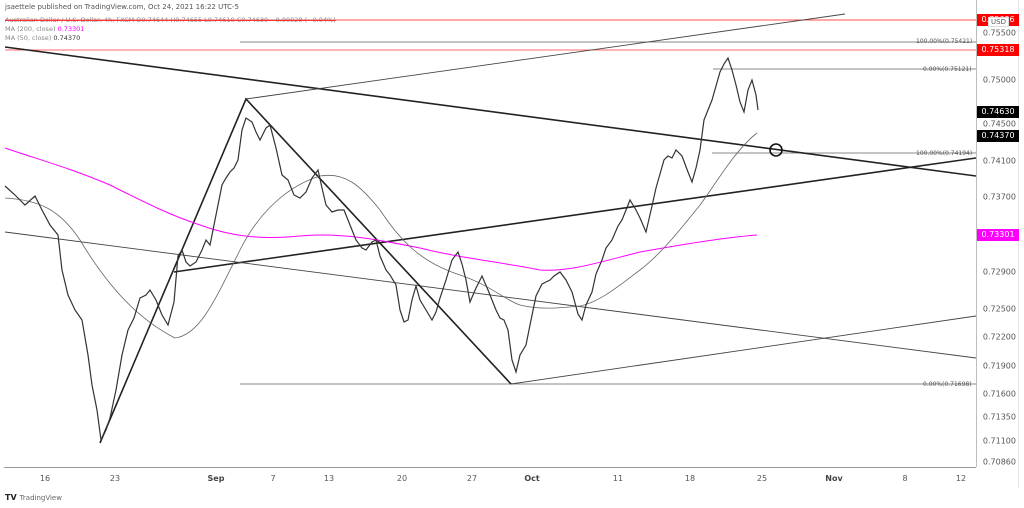 The image size is (1024, 508). Describe the element at coordinates (999, 33) in the screenshot. I see `price-tick: 0.75500` at that location.